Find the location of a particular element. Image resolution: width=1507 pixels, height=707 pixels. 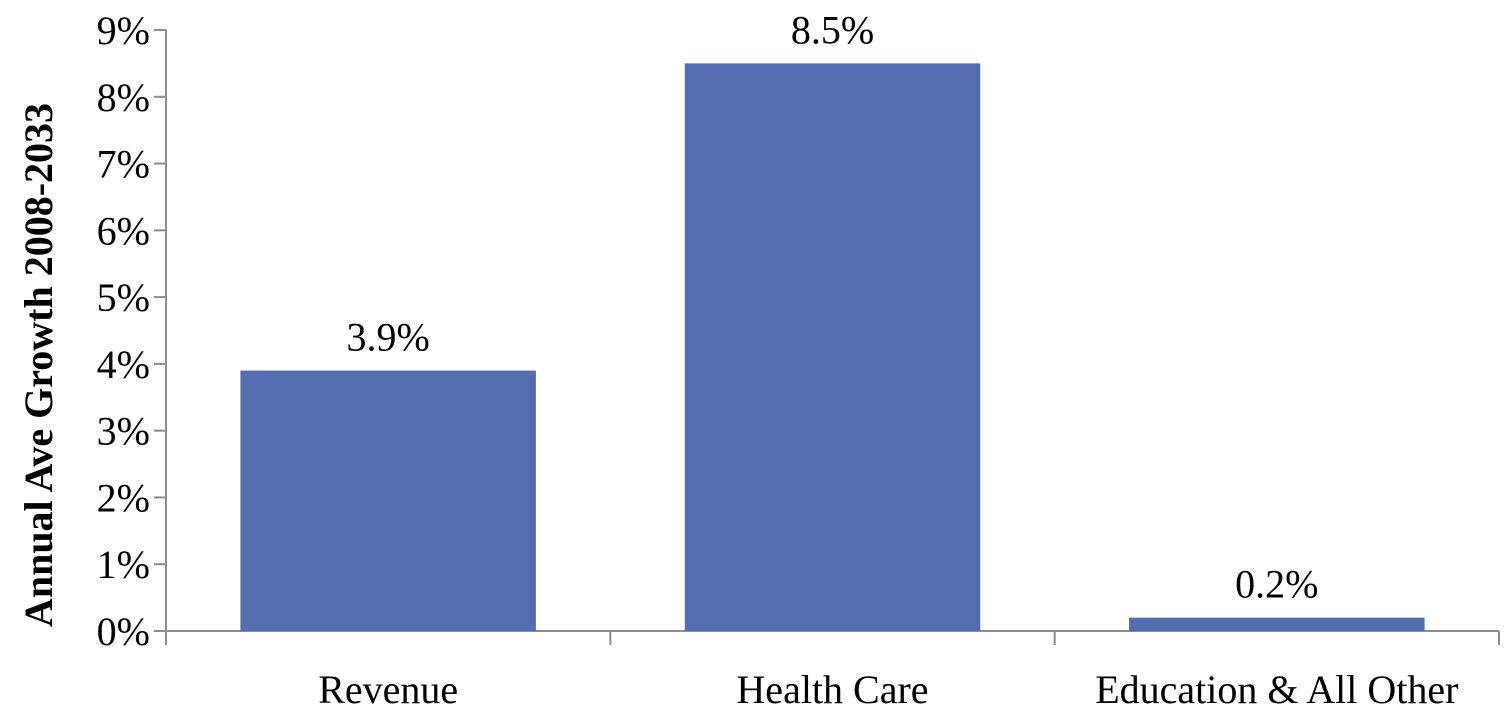

data-label: 8.5% is located at coordinates (832, 29).